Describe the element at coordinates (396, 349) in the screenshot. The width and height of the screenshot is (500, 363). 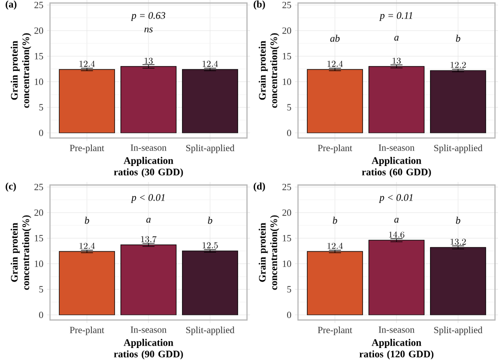
I see `x-axis-title: Application ratios (120 GDD)` at that location.